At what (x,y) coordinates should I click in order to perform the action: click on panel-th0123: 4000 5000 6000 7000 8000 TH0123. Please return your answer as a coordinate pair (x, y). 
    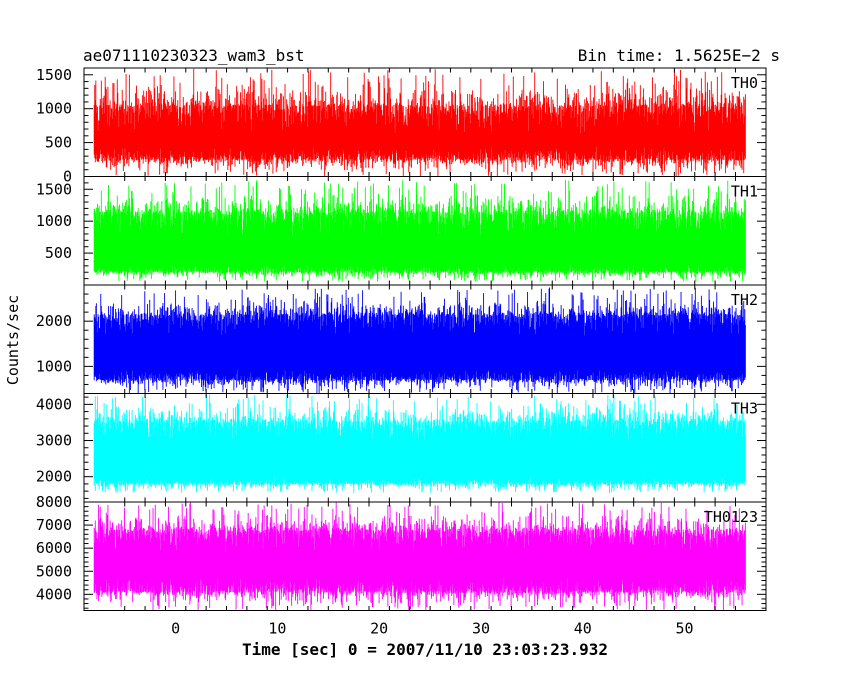
    Looking at the image, I should click on (401, 552).